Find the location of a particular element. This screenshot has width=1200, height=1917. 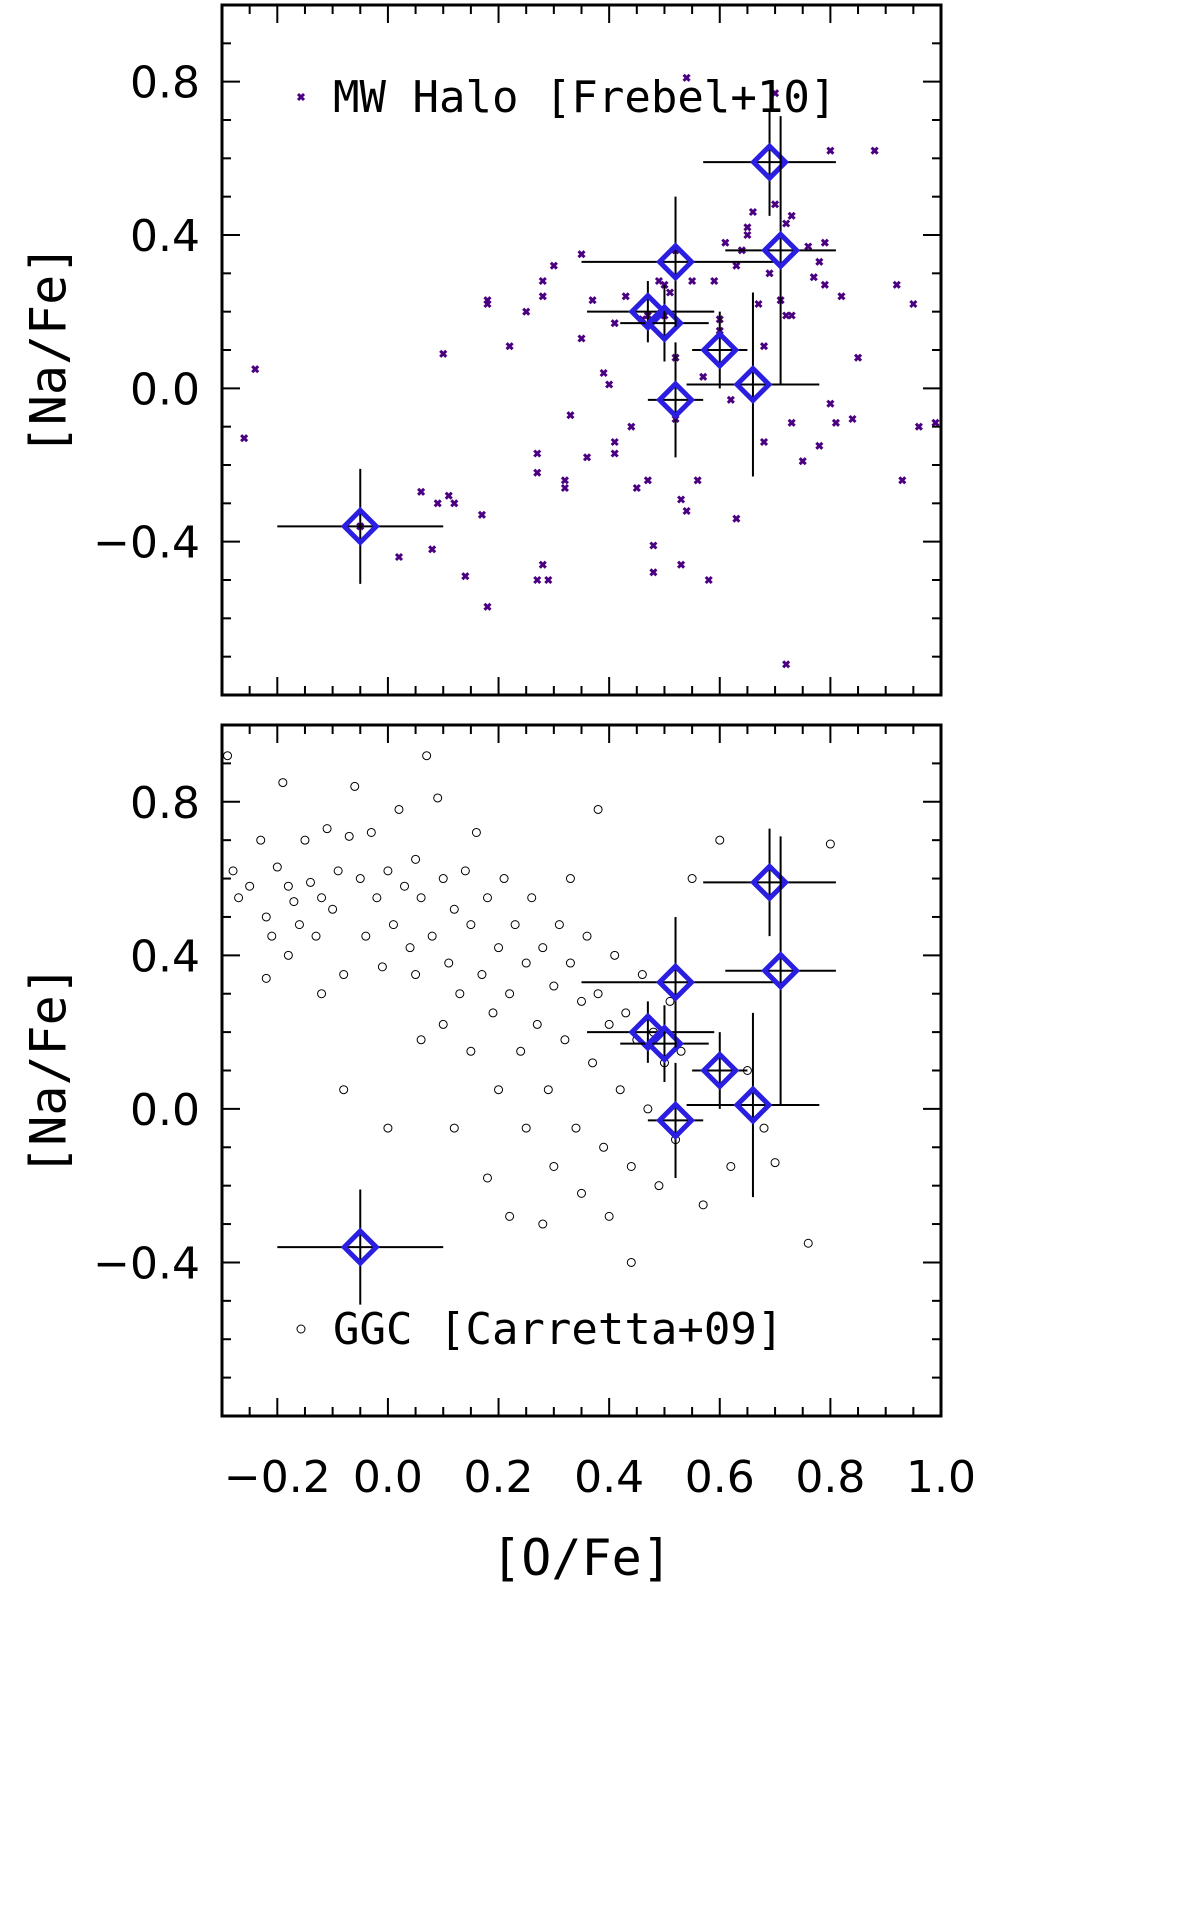

x-tick-label: 0.4 is located at coordinates (609, 1477).